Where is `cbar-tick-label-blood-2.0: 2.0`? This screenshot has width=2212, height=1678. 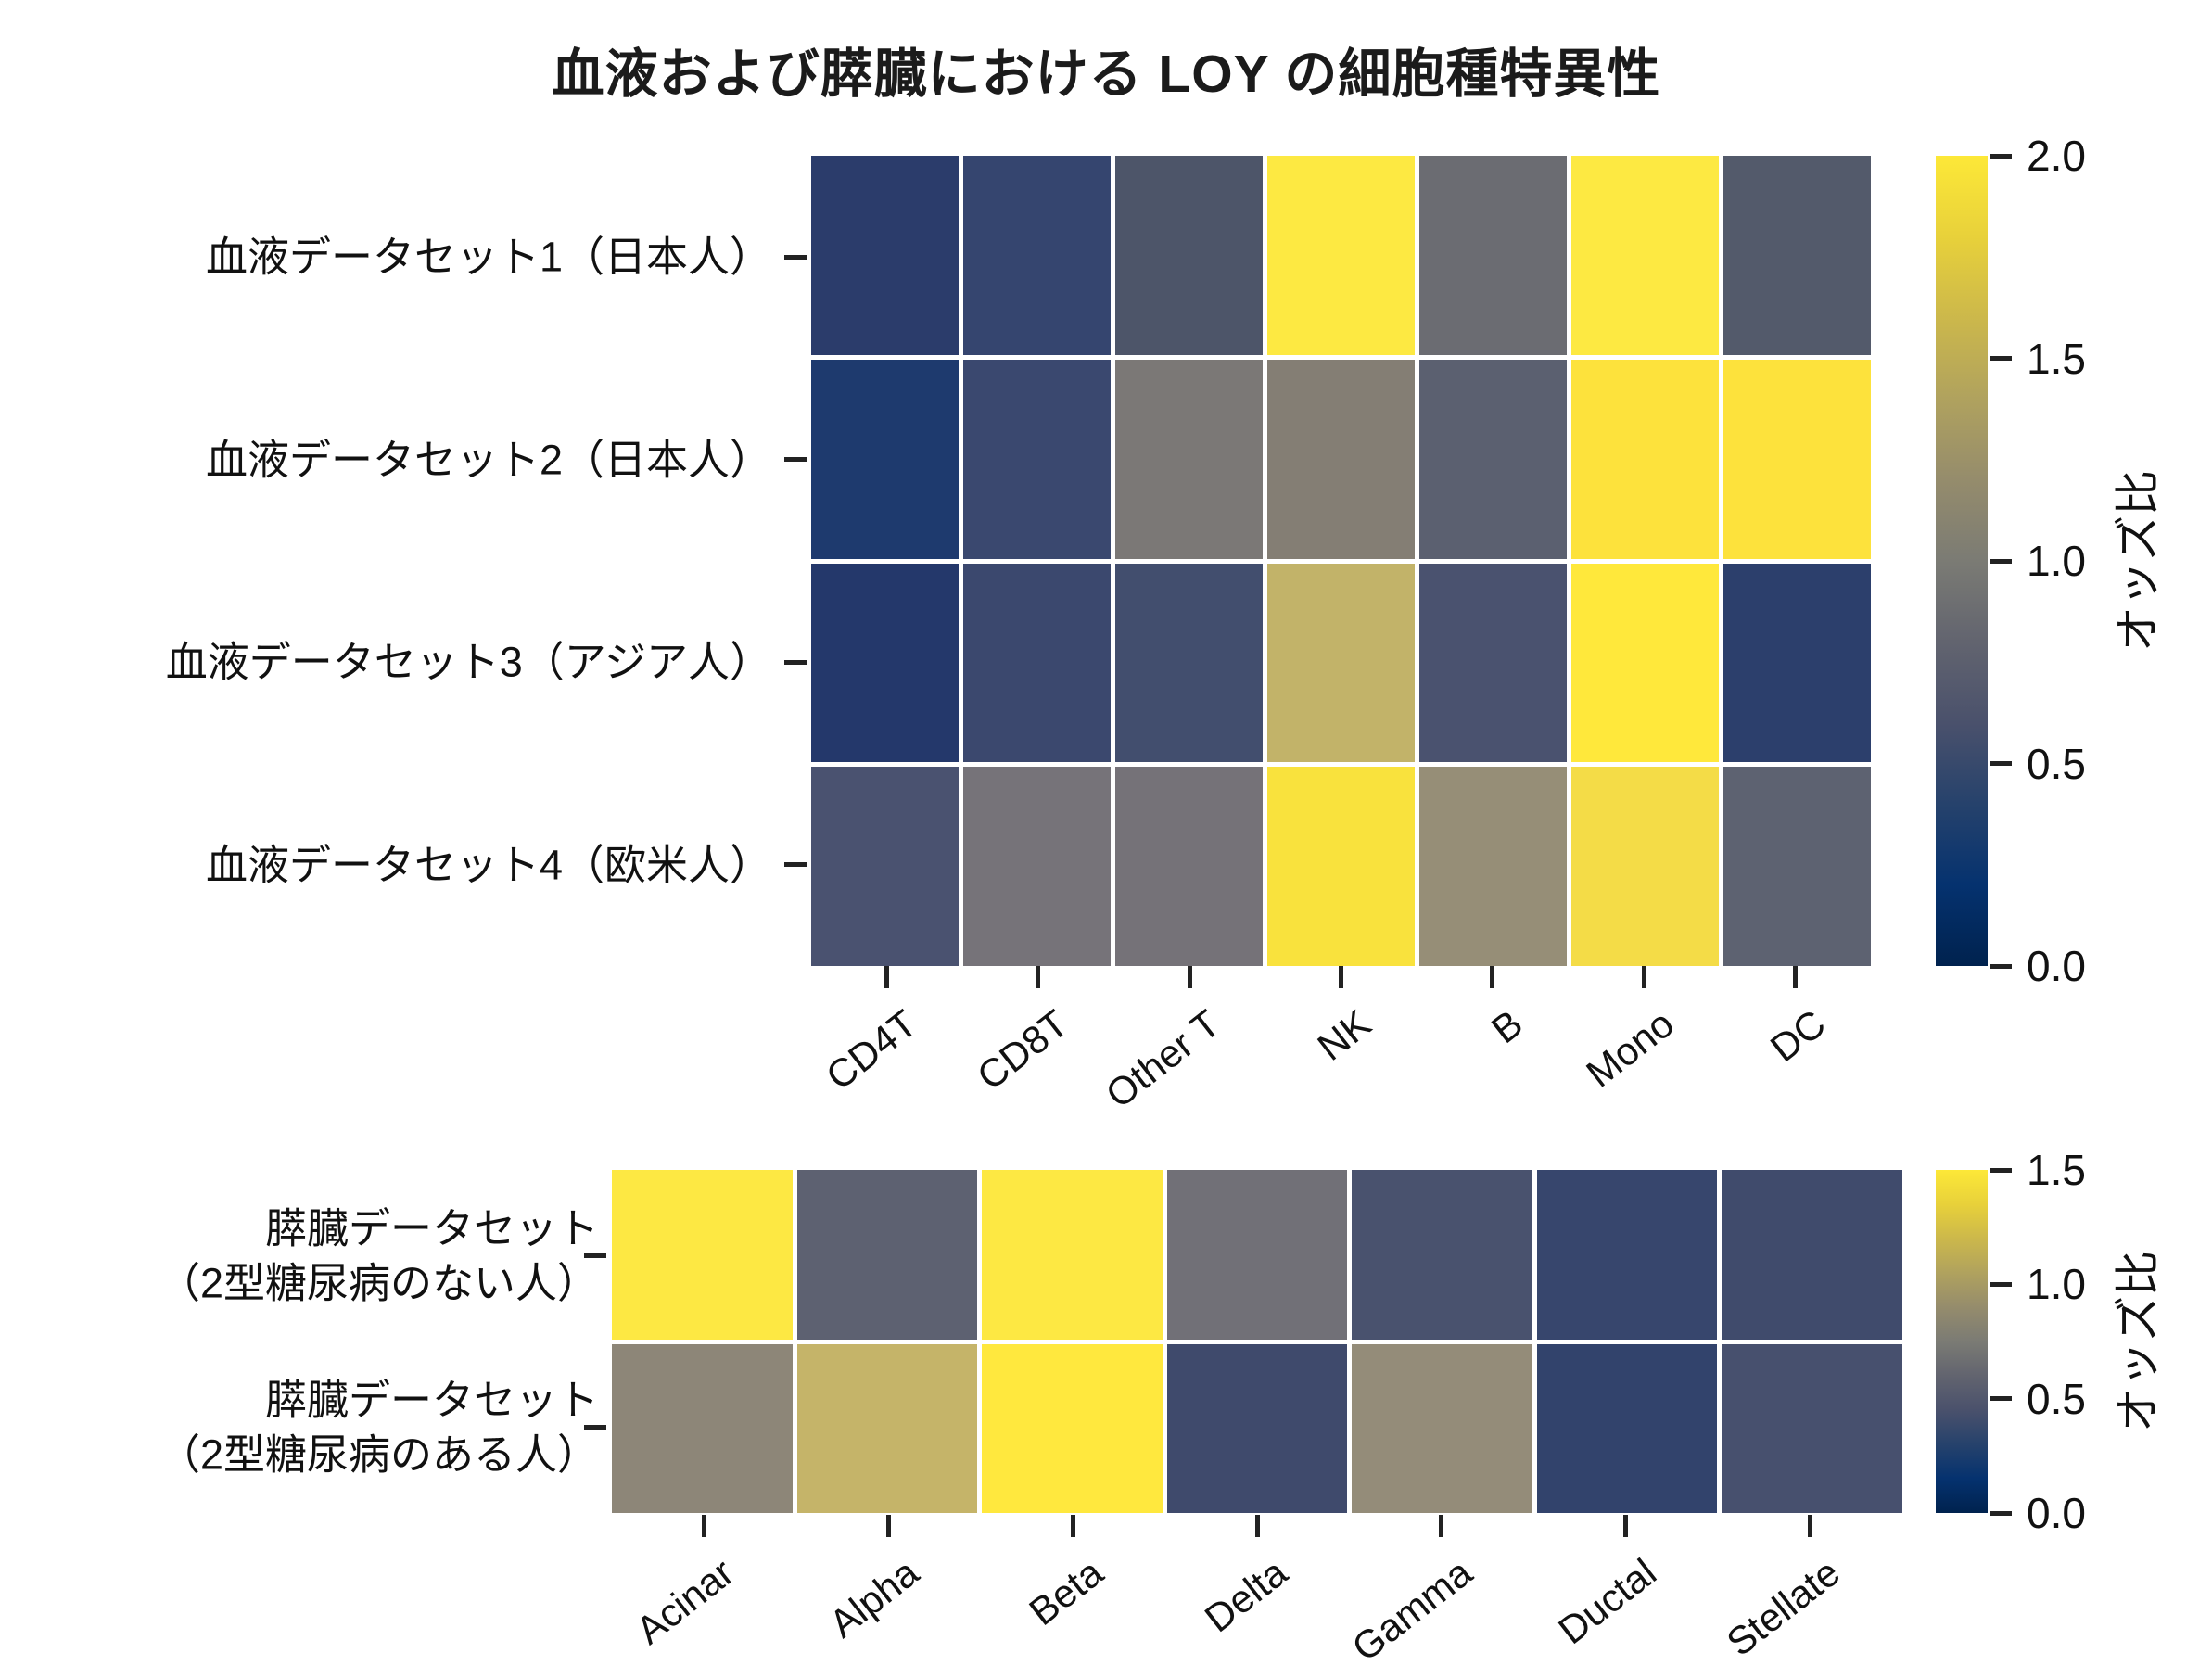 cbar-tick-label-blood-2.0: 2.0 is located at coordinates (2056, 156).